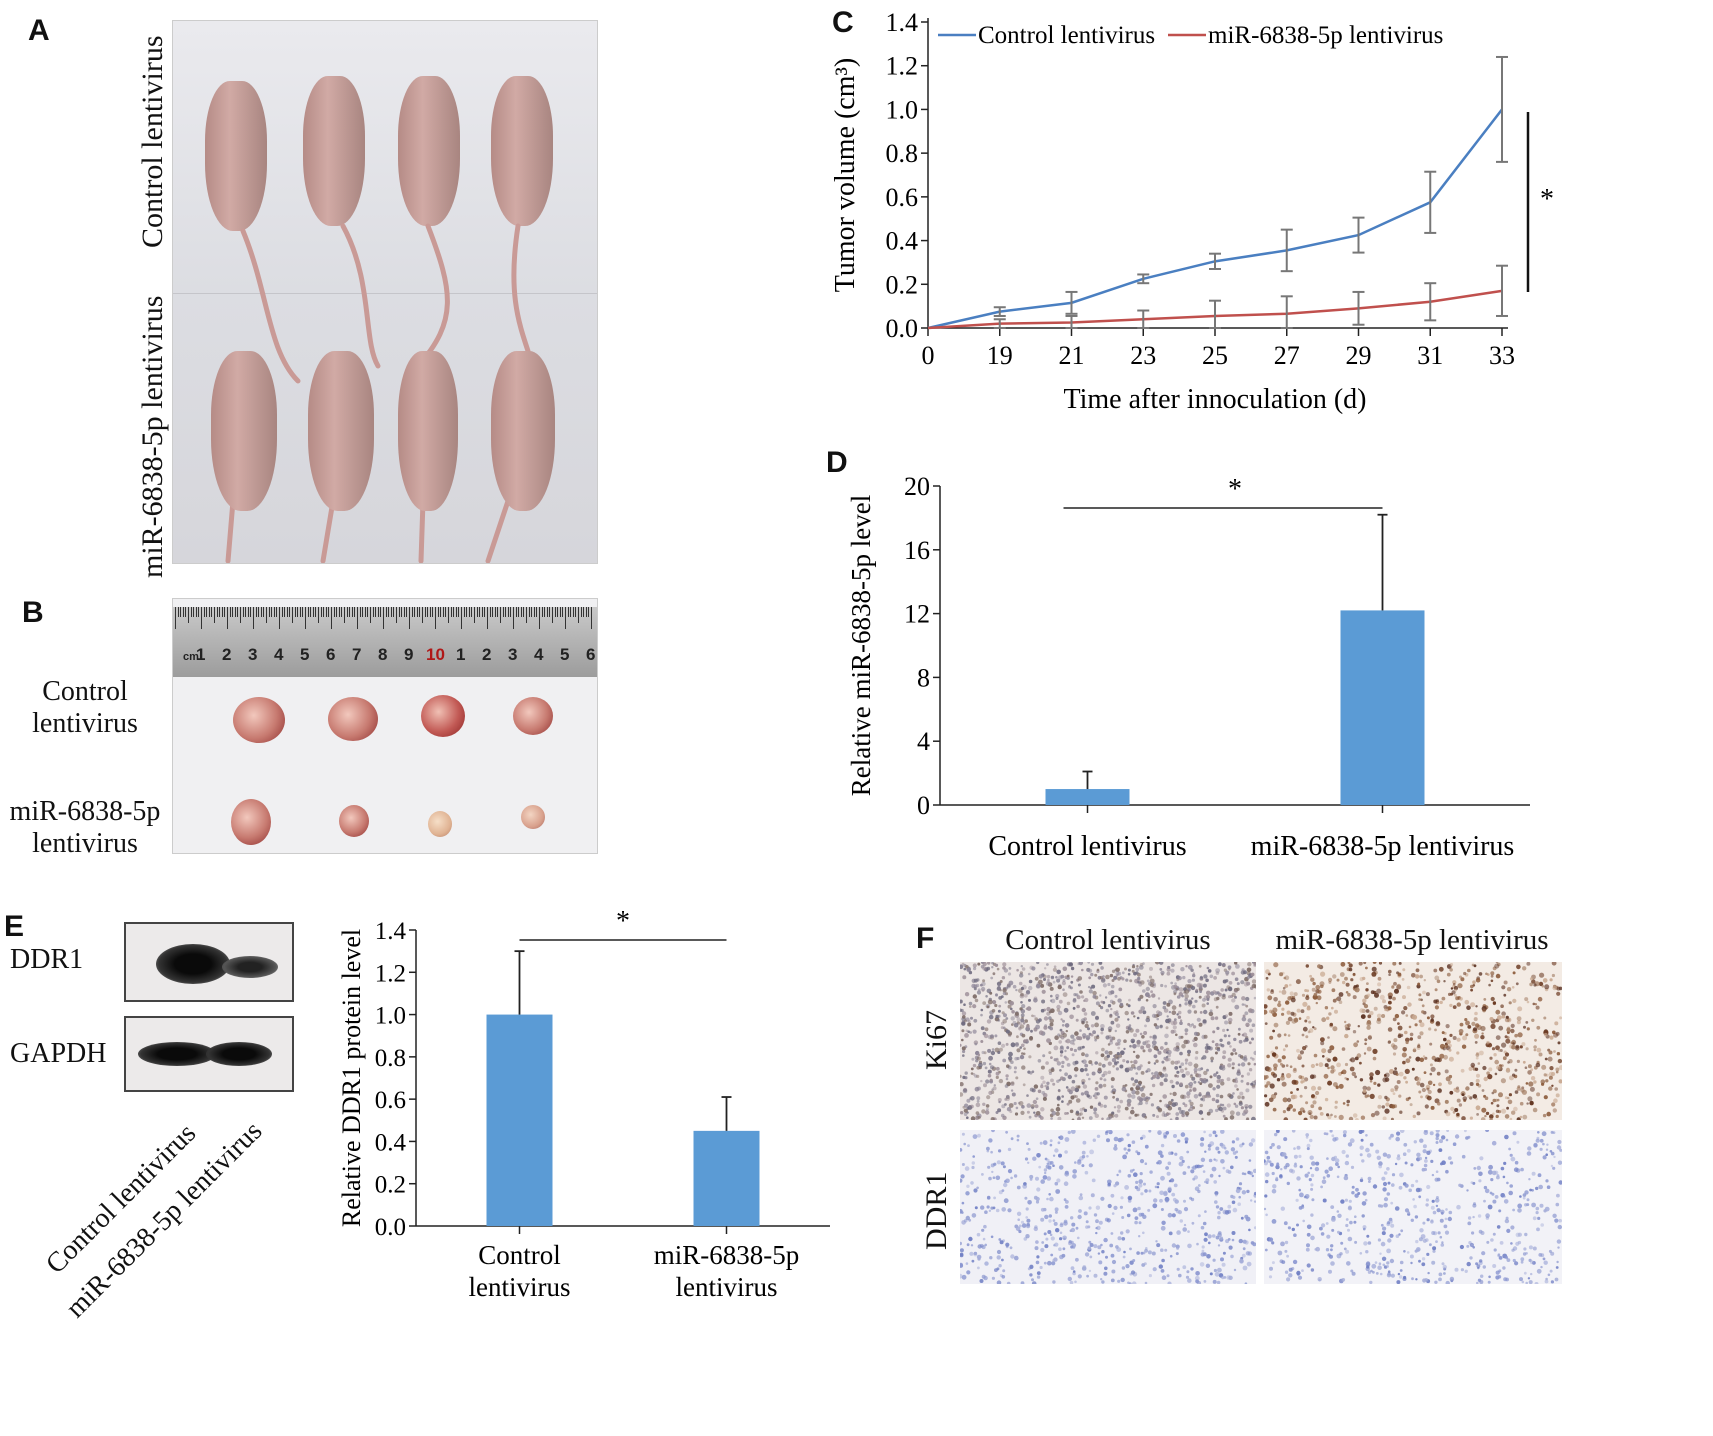  What do you see at coordinates (391, 931) in the screenshot?
I see `y-tick-label: 1.4` at bounding box center [391, 931].